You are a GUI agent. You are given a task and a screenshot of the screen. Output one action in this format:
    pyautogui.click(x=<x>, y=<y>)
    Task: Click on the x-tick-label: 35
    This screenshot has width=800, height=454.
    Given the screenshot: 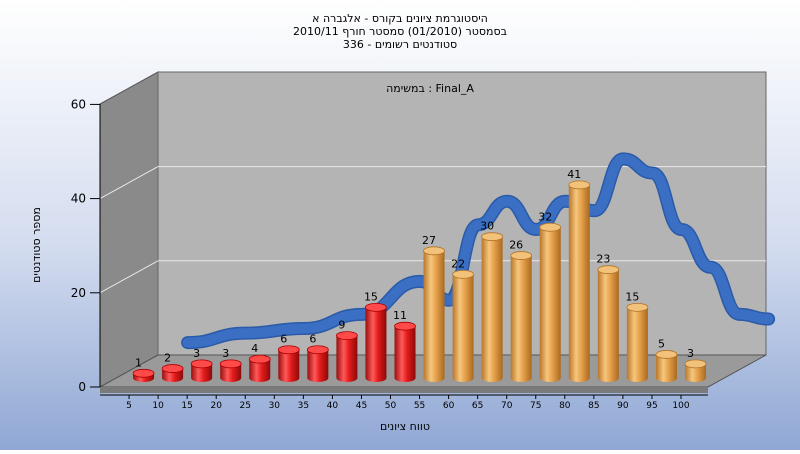 What is the action you would take?
    pyautogui.click(x=303, y=406)
    